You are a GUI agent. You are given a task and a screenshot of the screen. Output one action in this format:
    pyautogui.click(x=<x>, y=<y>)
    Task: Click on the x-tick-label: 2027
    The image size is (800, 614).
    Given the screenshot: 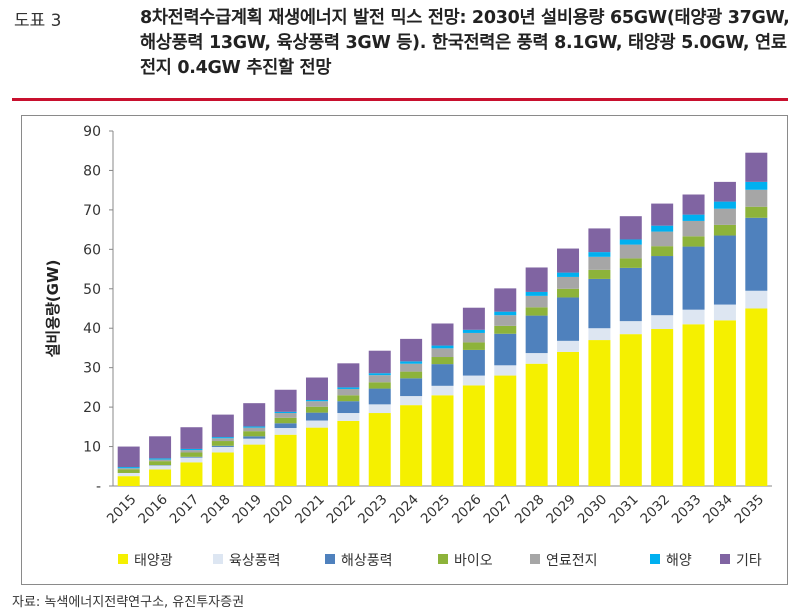 What is the action you would take?
    pyautogui.click(x=498, y=510)
    